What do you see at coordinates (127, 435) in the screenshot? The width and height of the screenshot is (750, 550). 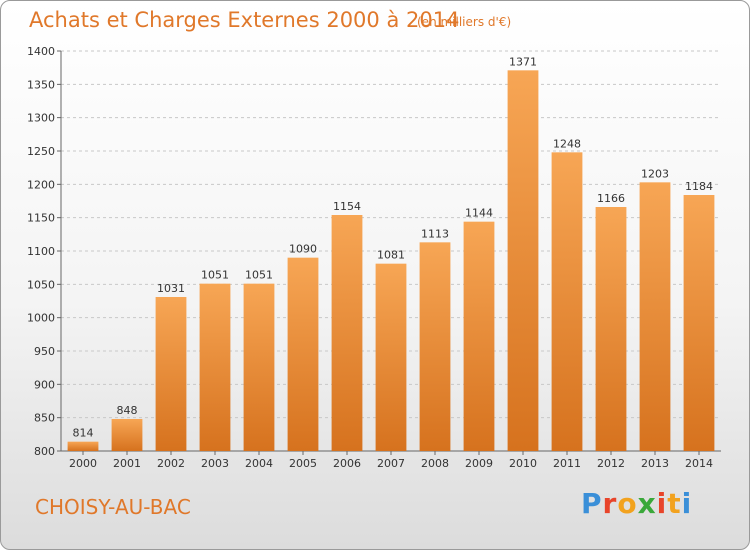 I see `bar-2001` at bounding box center [127, 435].